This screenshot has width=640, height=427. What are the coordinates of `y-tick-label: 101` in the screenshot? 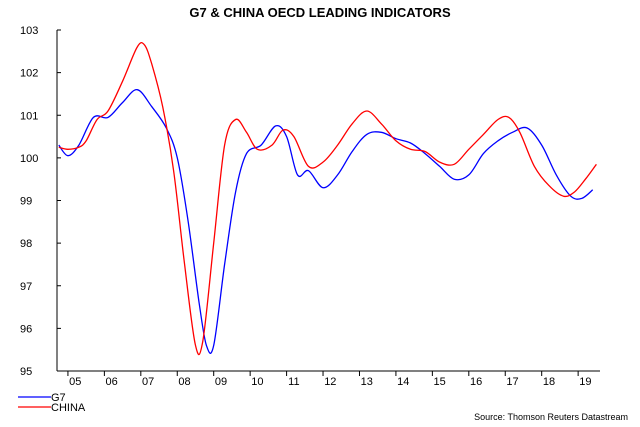 It's located at (29, 116).